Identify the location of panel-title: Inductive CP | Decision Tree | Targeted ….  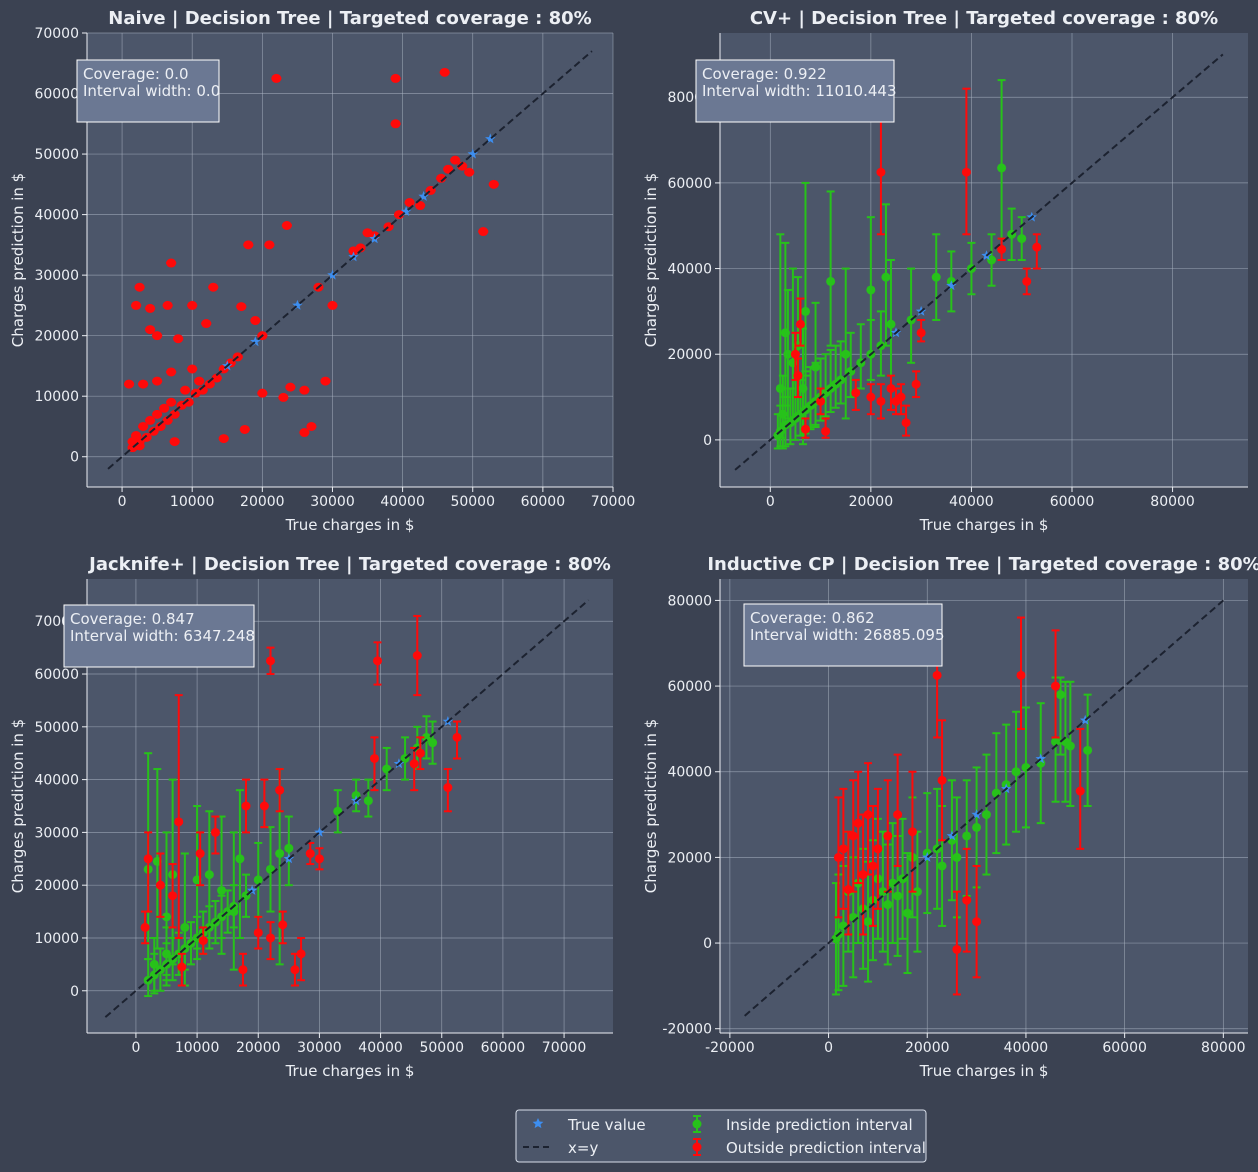
(982, 564).